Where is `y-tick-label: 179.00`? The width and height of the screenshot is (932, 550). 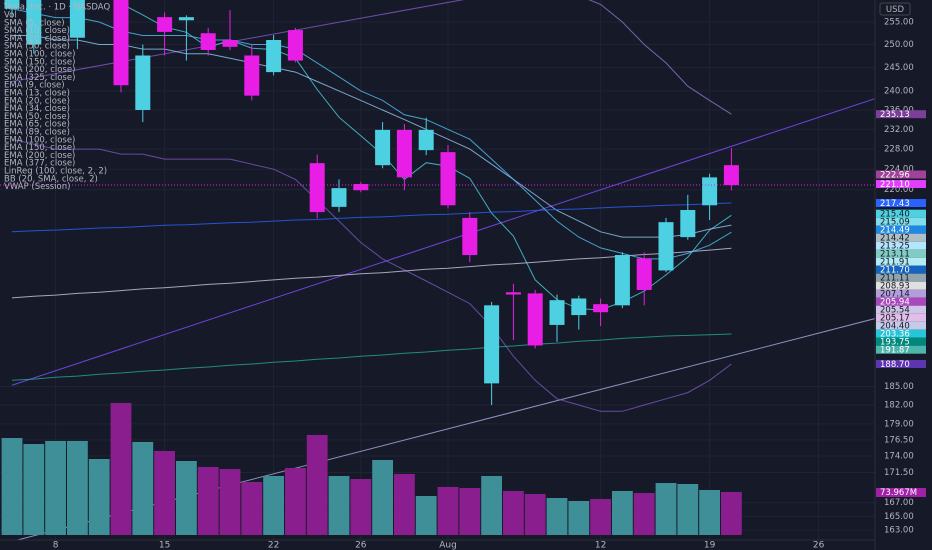 y-tick-label: 179.00 is located at coordinates (899, 424).